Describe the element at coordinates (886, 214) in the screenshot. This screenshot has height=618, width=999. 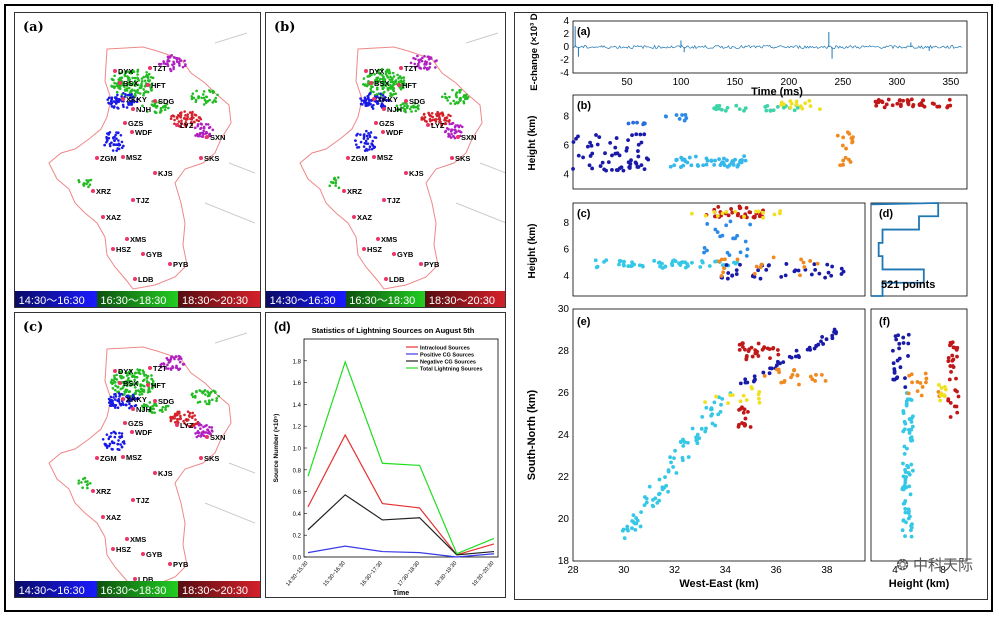
I see `histogram-panel-label: (d)` at that location.